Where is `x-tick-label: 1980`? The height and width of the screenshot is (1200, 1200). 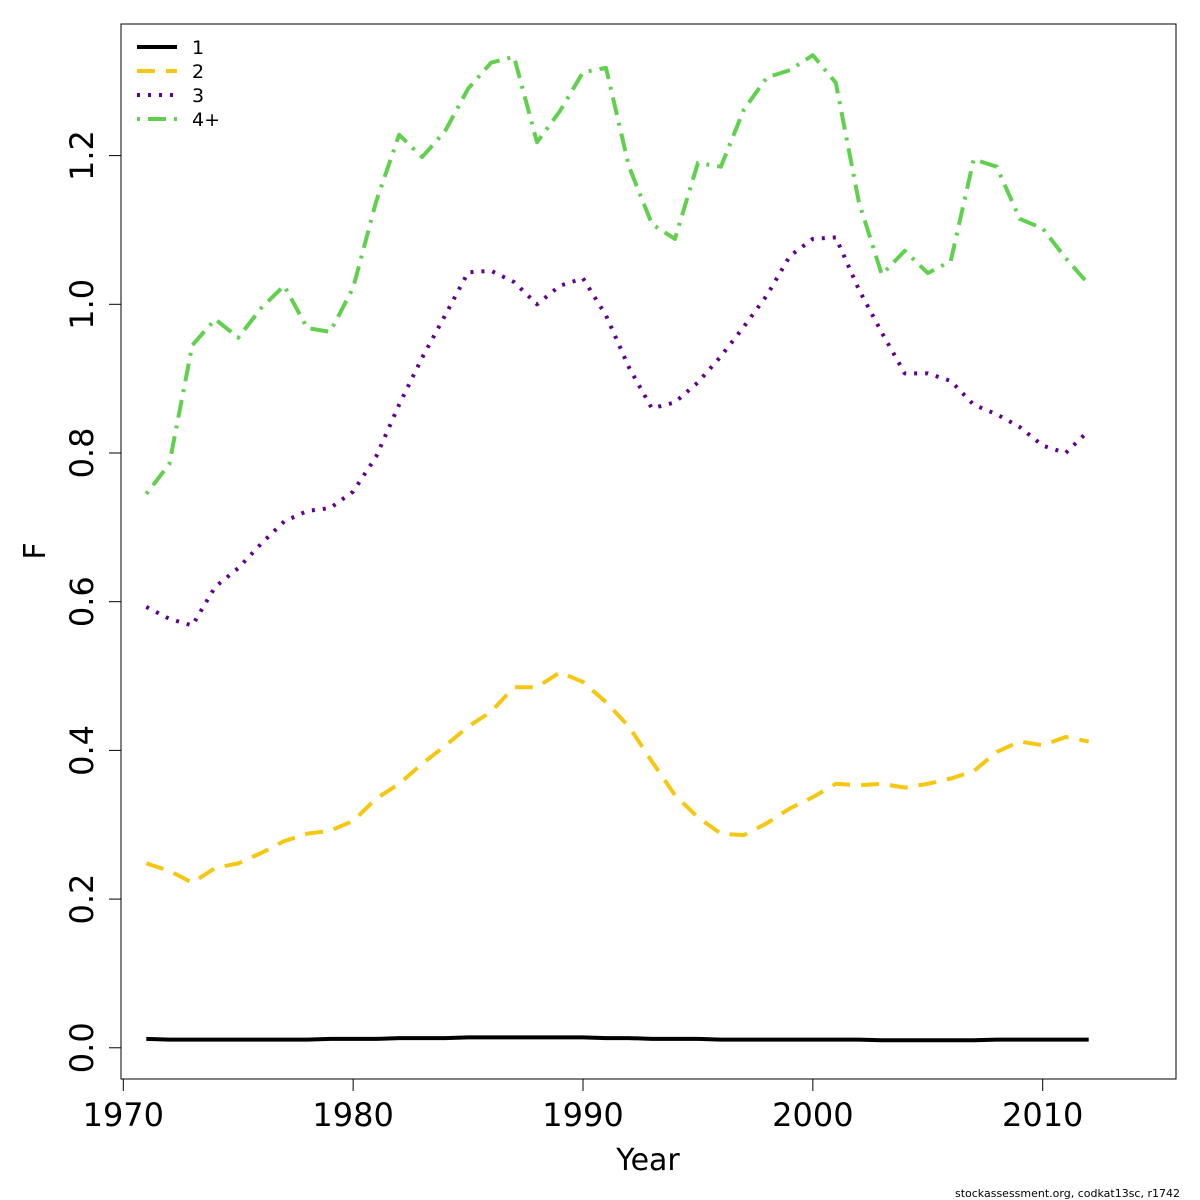
x-tick-label: 1980 is located at coordinates (352, 1115).